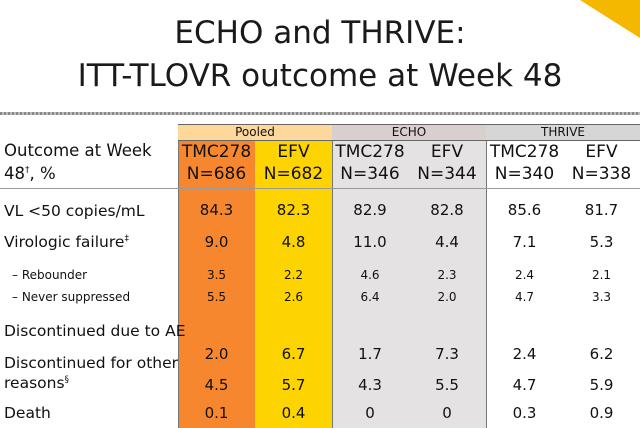  What do you see at coordinates (601, 210) in the screenshot?
I see `table-cell: 81.7` at bounding box center [601, 210].